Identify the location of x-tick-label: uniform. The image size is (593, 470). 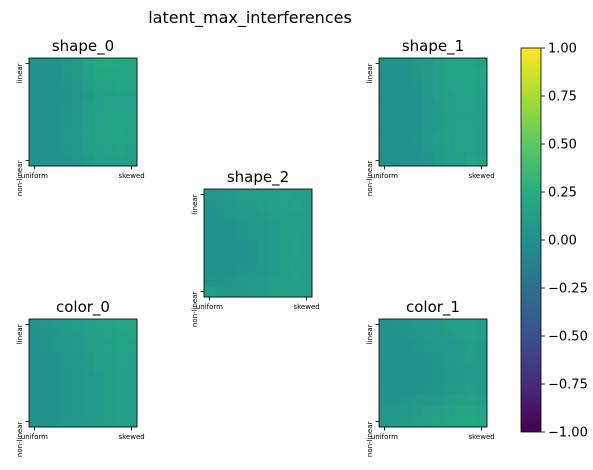
(34, 437).